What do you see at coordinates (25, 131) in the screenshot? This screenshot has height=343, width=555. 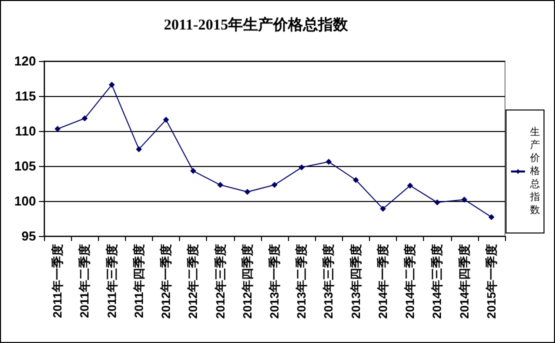 I see `y-tick-label: 110` at bounding box center [25, 131].